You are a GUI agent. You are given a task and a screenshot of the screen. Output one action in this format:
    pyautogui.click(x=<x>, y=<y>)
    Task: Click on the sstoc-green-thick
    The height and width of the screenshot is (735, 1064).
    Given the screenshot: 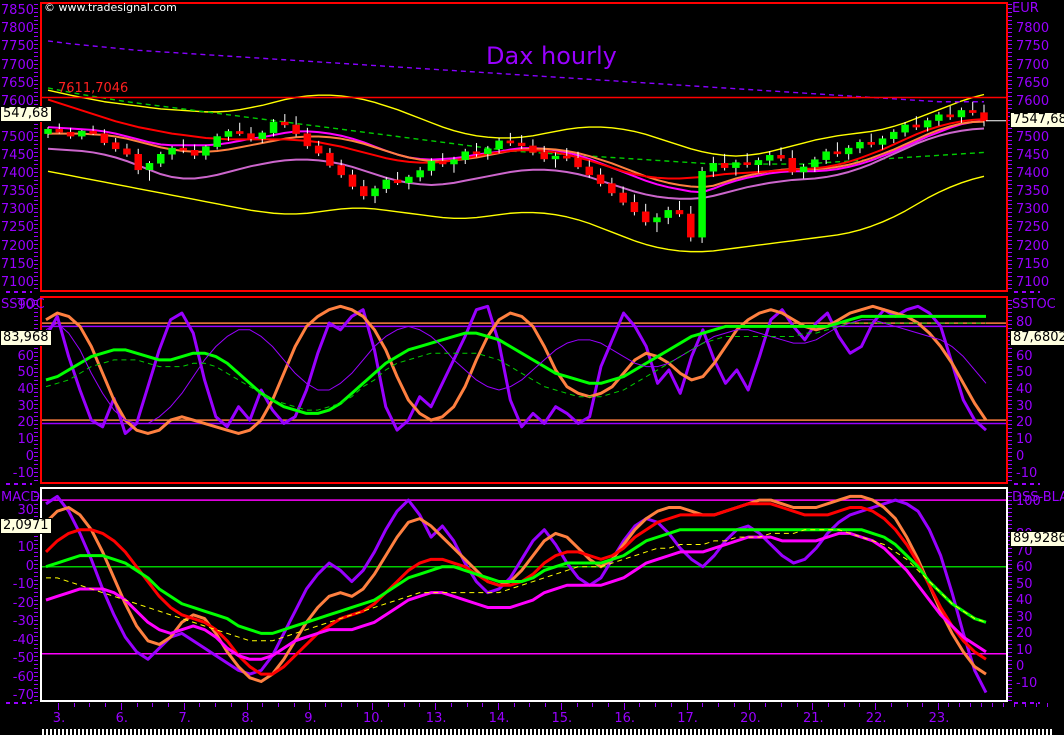 What is the action you would take?
    pyautogui.click(x=515, y=364)
    